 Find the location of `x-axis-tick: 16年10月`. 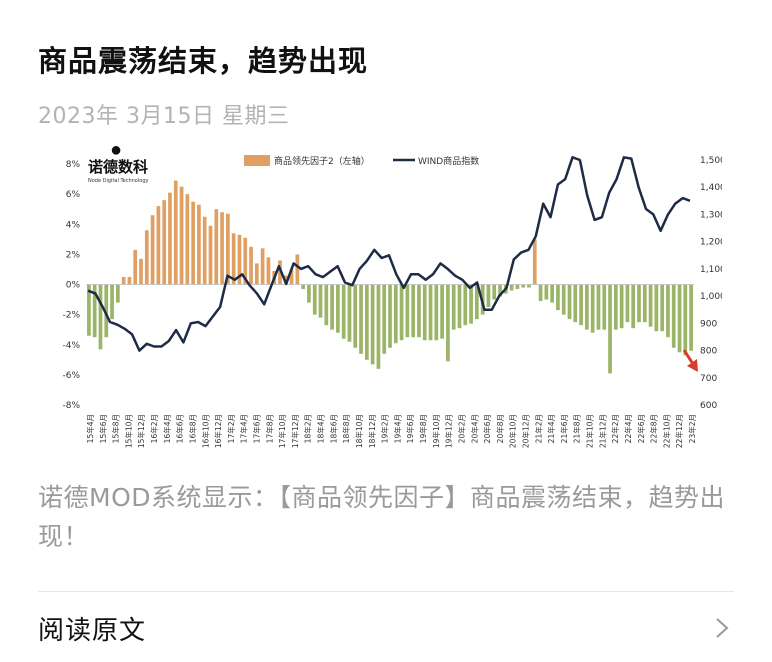

x-axis-tick: 16年10月 is located at coordinates (205, 431).